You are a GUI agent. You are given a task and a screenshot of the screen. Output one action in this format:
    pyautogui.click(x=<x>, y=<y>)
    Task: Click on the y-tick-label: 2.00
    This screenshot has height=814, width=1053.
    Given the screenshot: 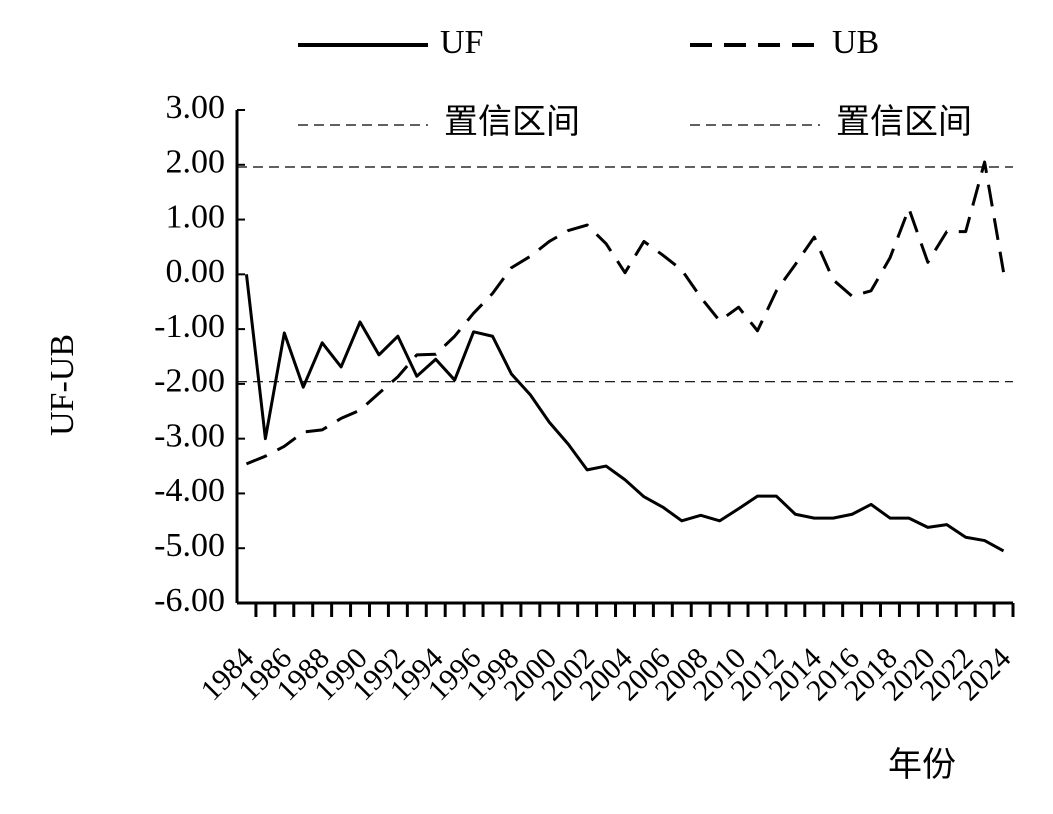 What is the action you would take?
    pyautogui.click(x=196, y=162)
    